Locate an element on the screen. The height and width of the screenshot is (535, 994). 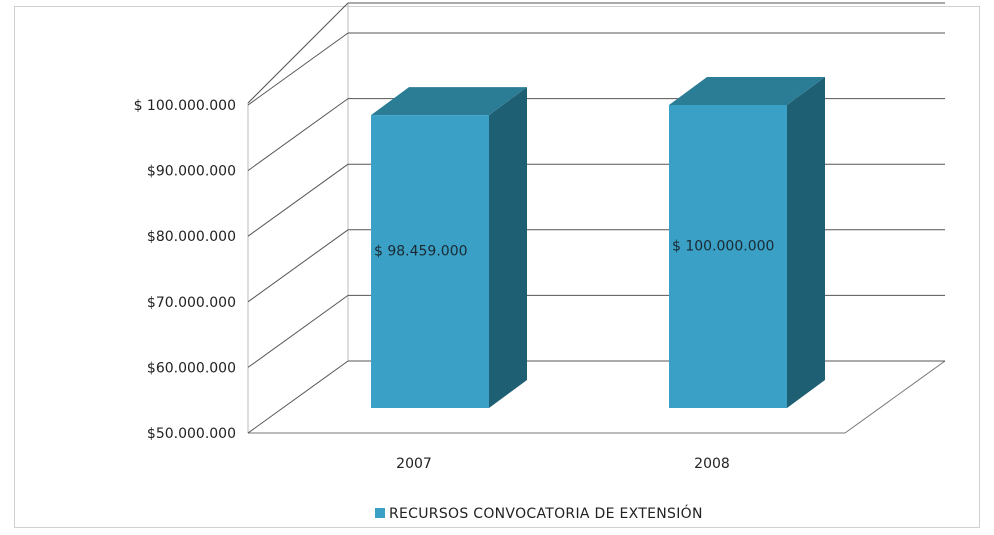
y-tick-label: $80.000.000 is located at coordinates (191, 237).